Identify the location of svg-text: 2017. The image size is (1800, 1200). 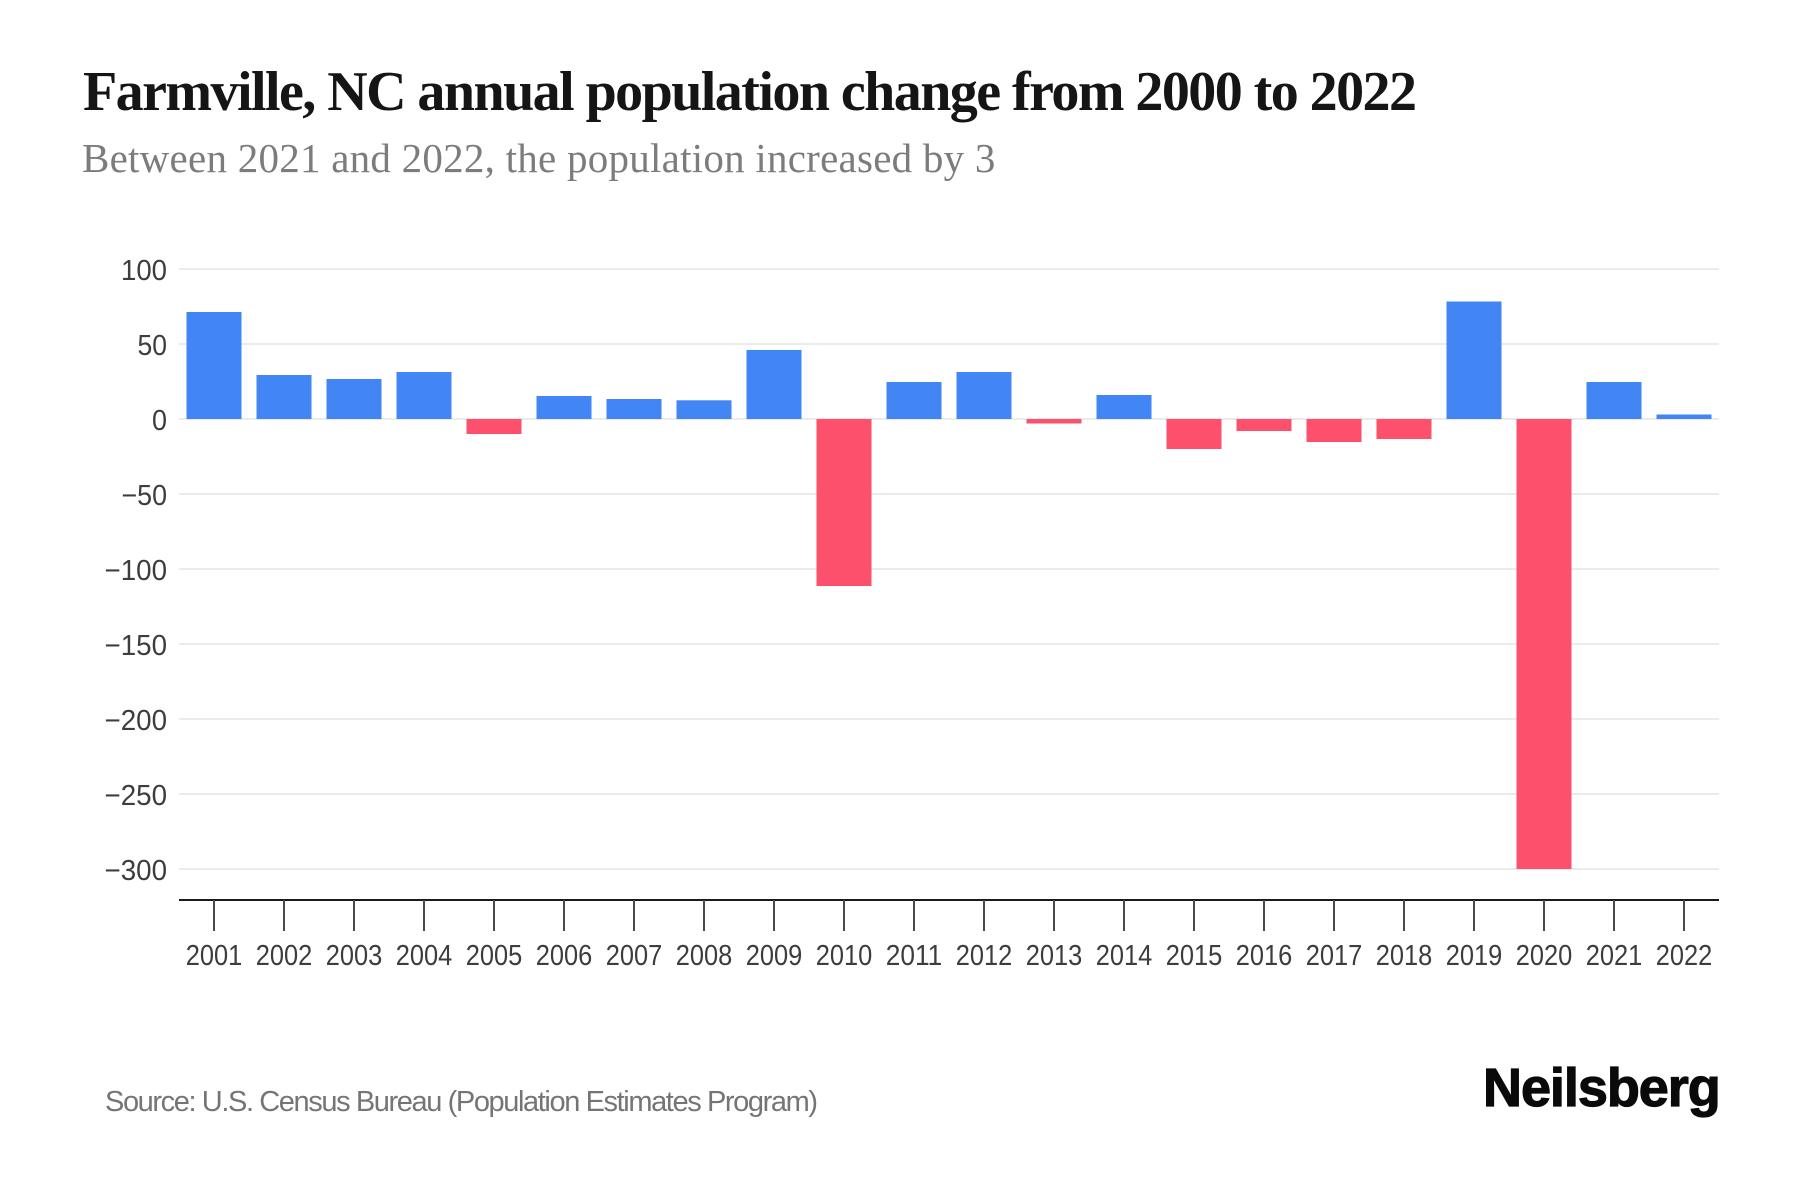
(1334, 956).